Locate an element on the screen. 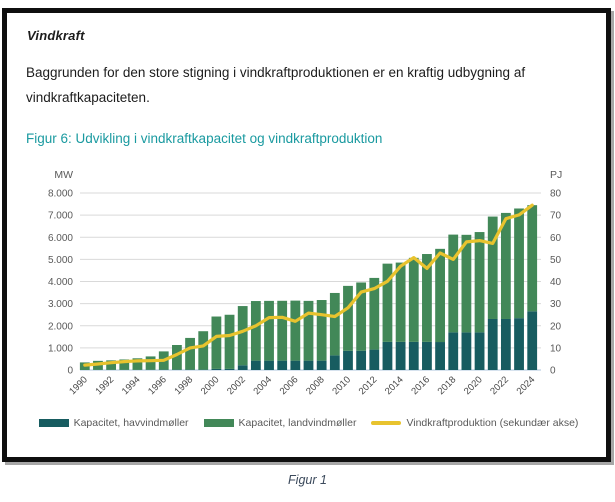 The image size is (615, 502). legend-label-onshore: Kapacitet, landvindmøller is located at coordinates (298, 423).